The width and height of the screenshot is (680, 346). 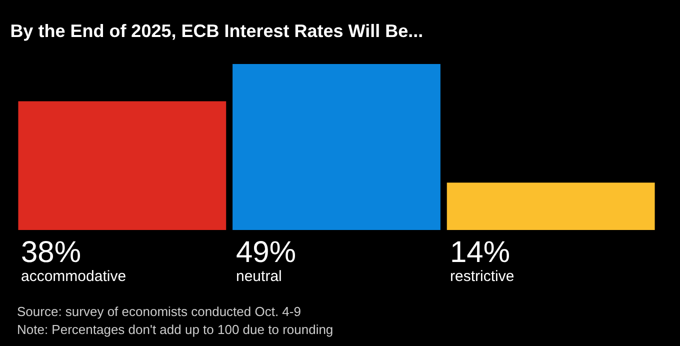 What do you see at coordinates (480, 252) in the screenshot?
I see `data-label: 14%` at bounding box center [480, 252].